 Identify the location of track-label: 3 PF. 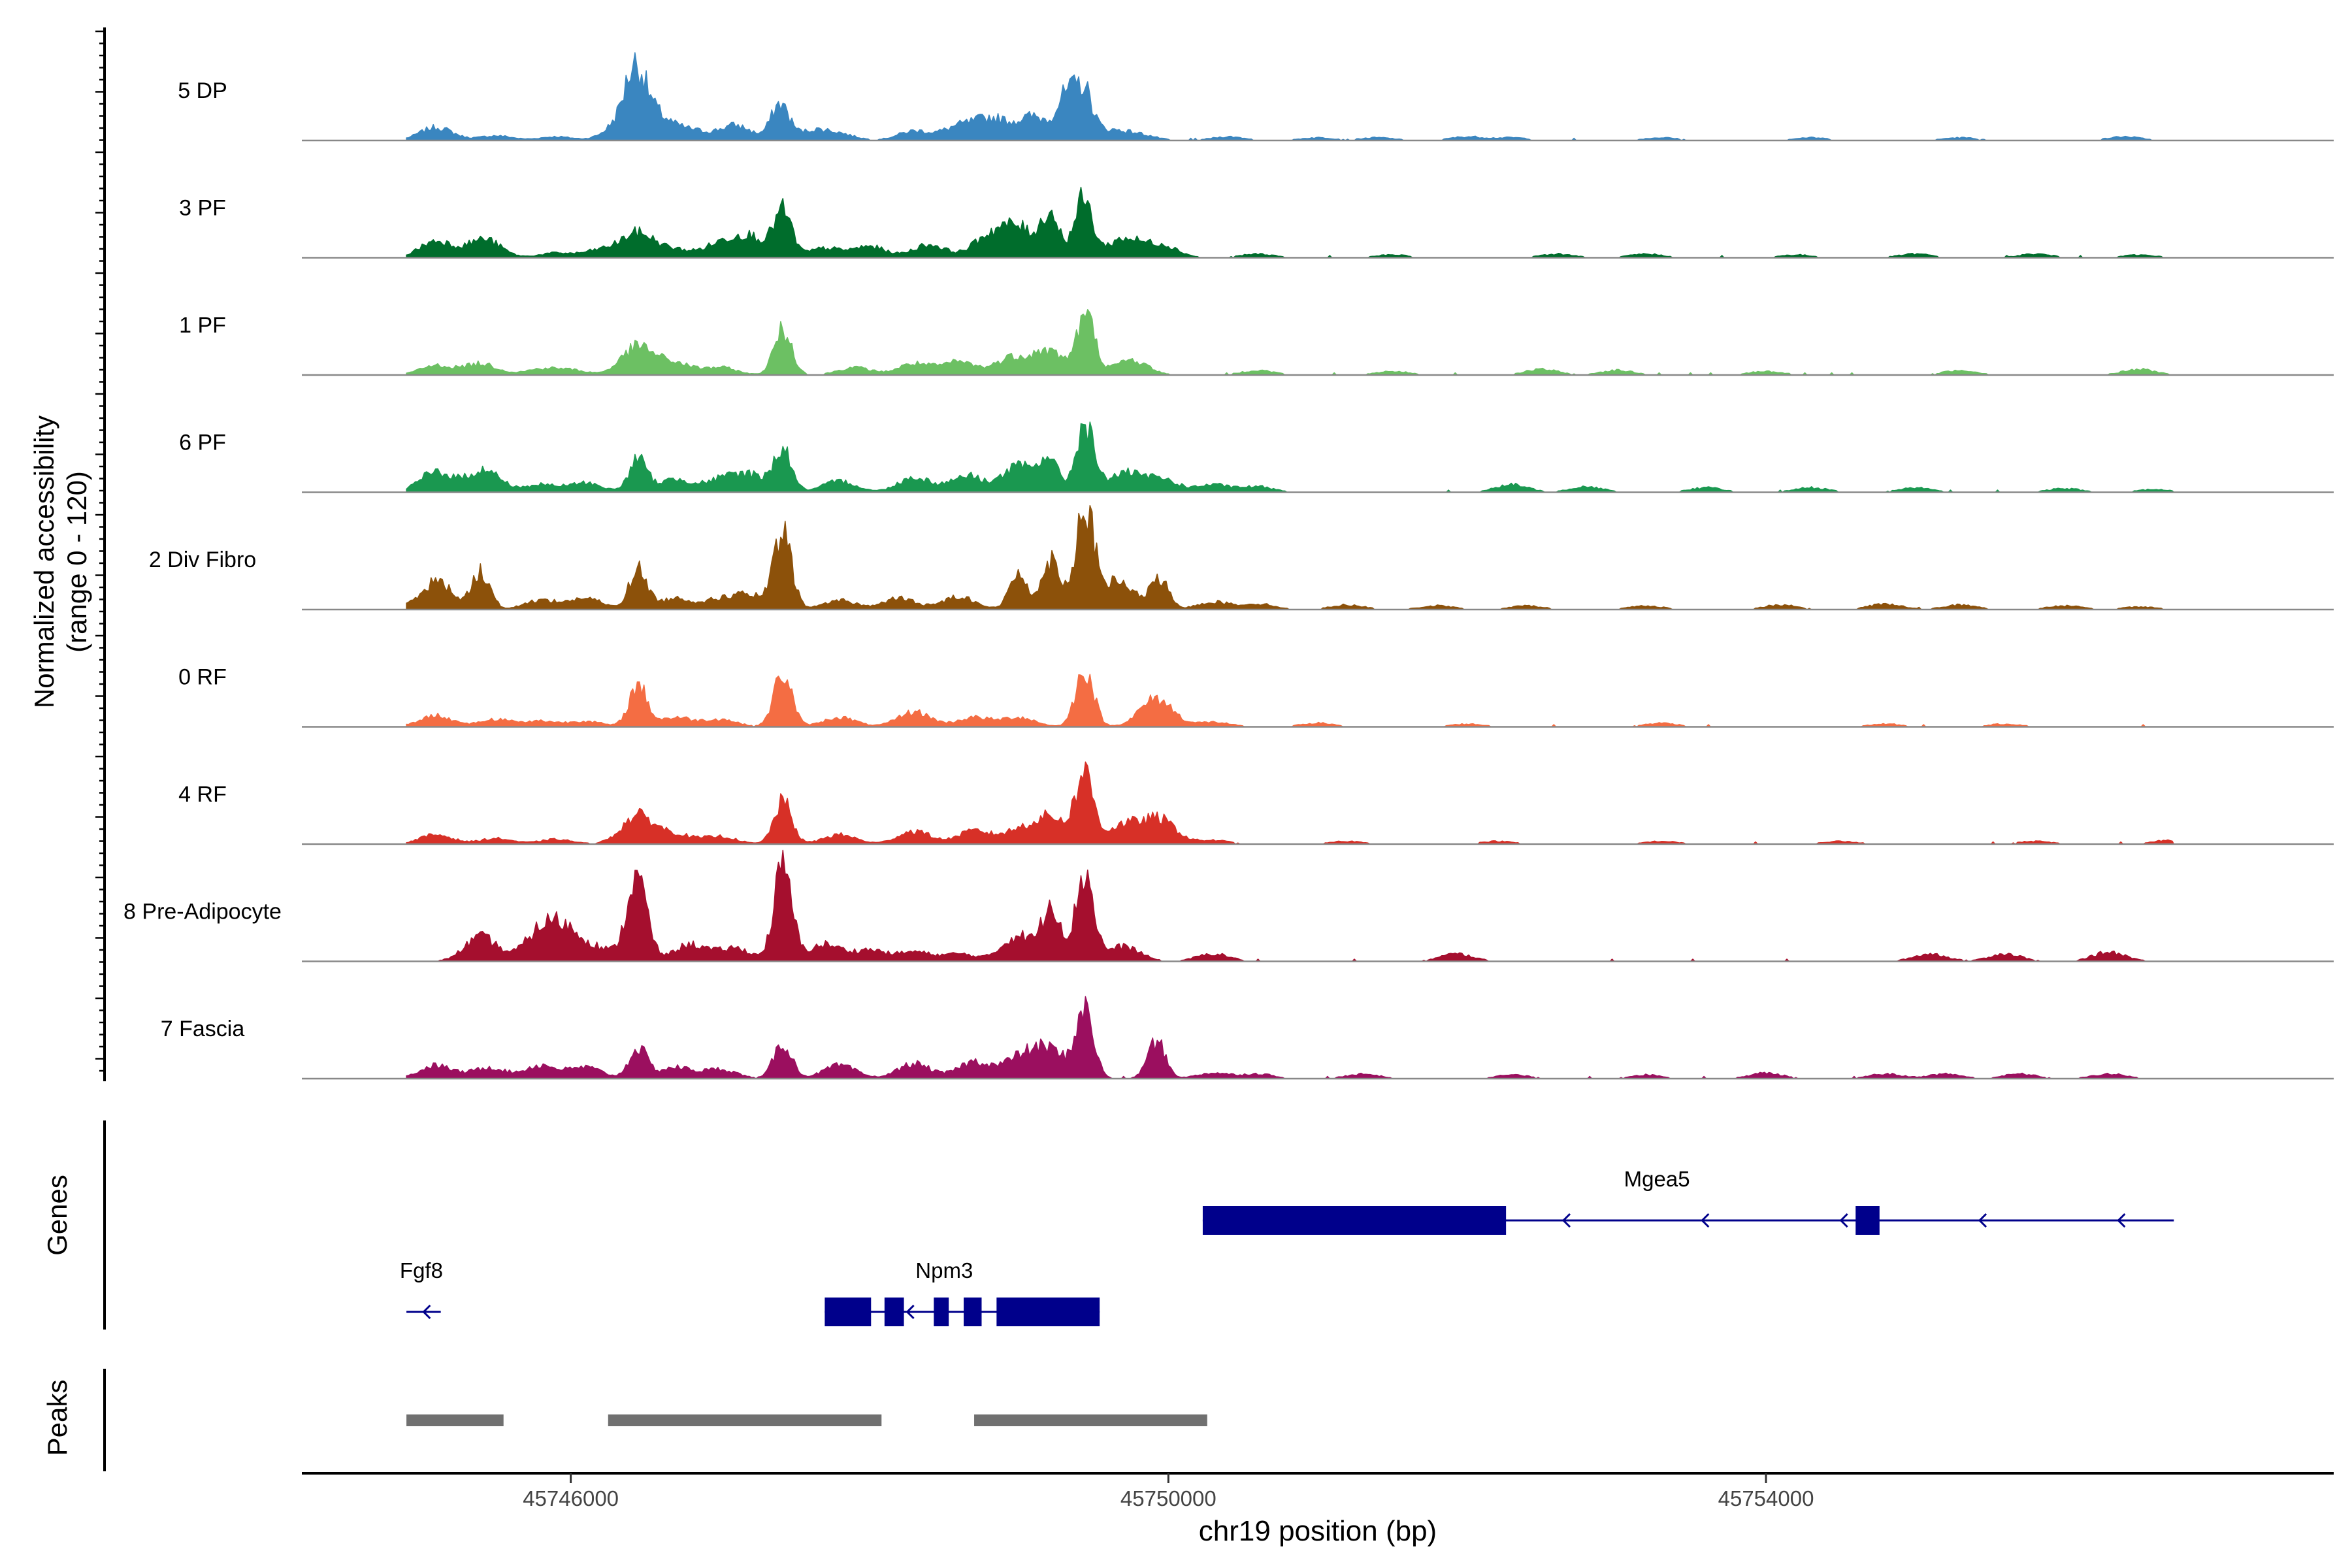
(202, 208).